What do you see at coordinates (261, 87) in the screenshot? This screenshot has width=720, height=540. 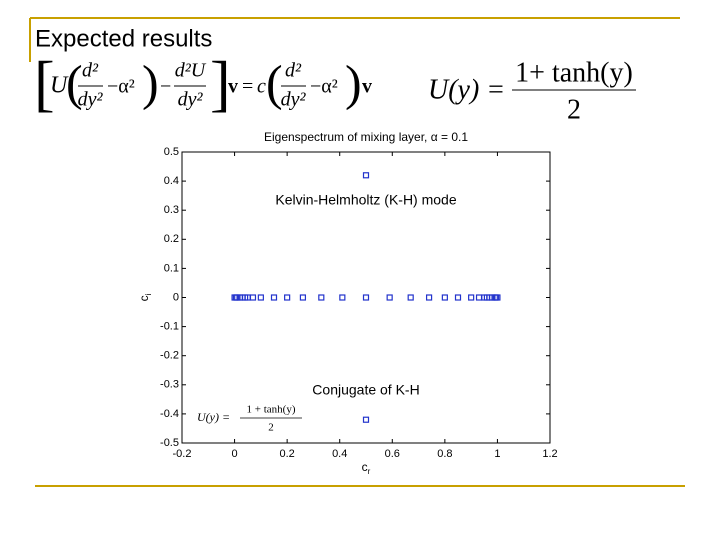 I see `eq-term: c` at bounding box center [261, 87].